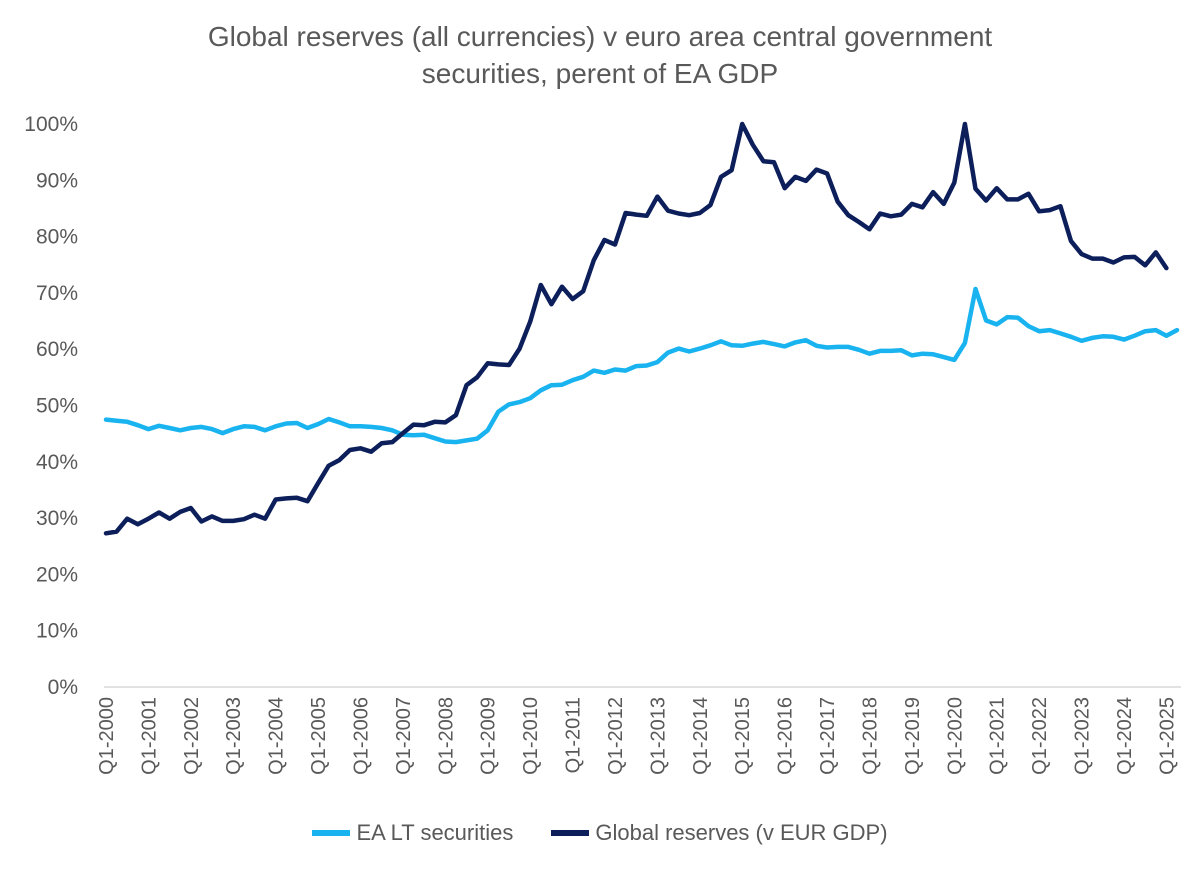  What do you see at coordinates (107, 736) in the screenshot?
I see `x-tick-label: Q1-2000` at bounding box center [107, 736].